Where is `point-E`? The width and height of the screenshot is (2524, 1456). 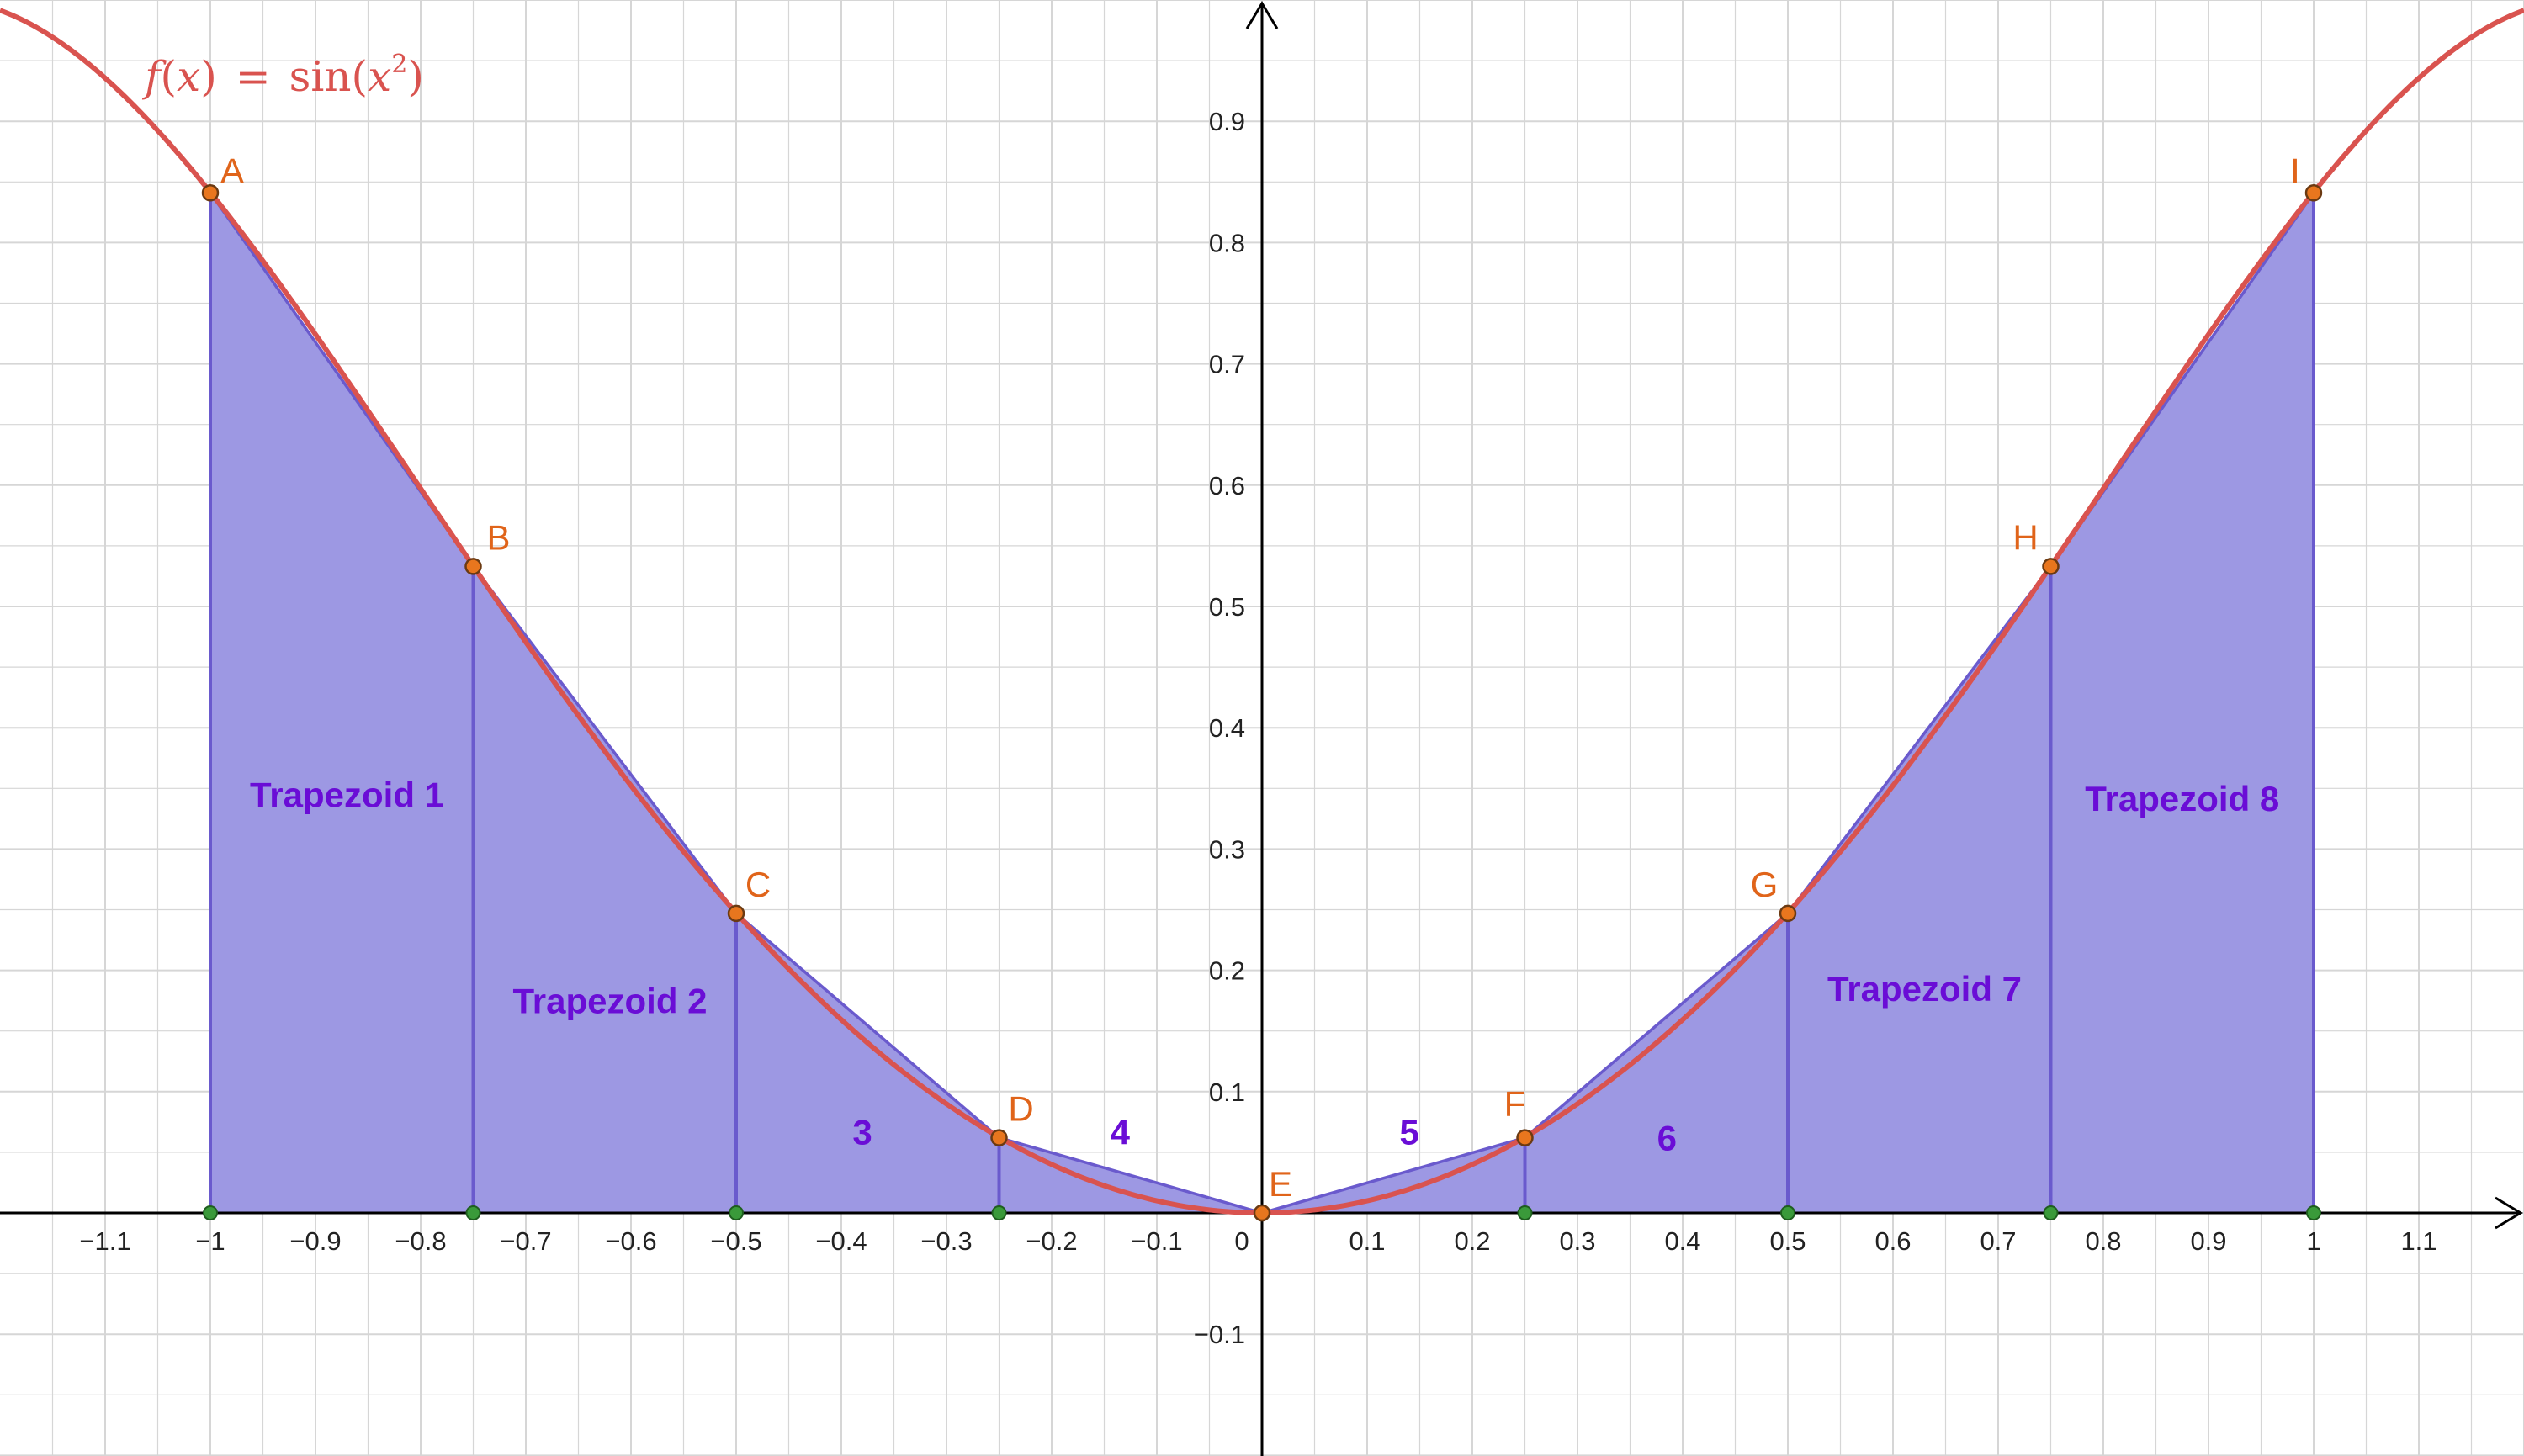 point-E is located at coordinates (1262, 1213).